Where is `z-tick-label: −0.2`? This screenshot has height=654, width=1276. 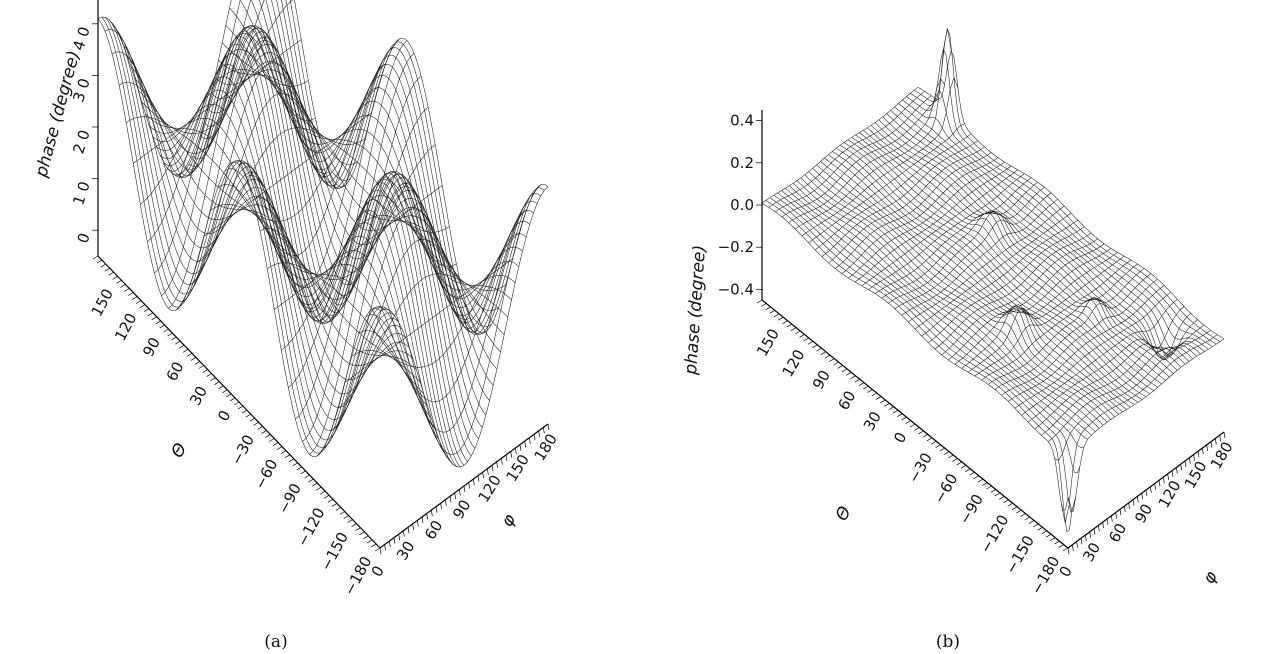
z-tick-label: −0.2 is located at coordinates (736, 247).